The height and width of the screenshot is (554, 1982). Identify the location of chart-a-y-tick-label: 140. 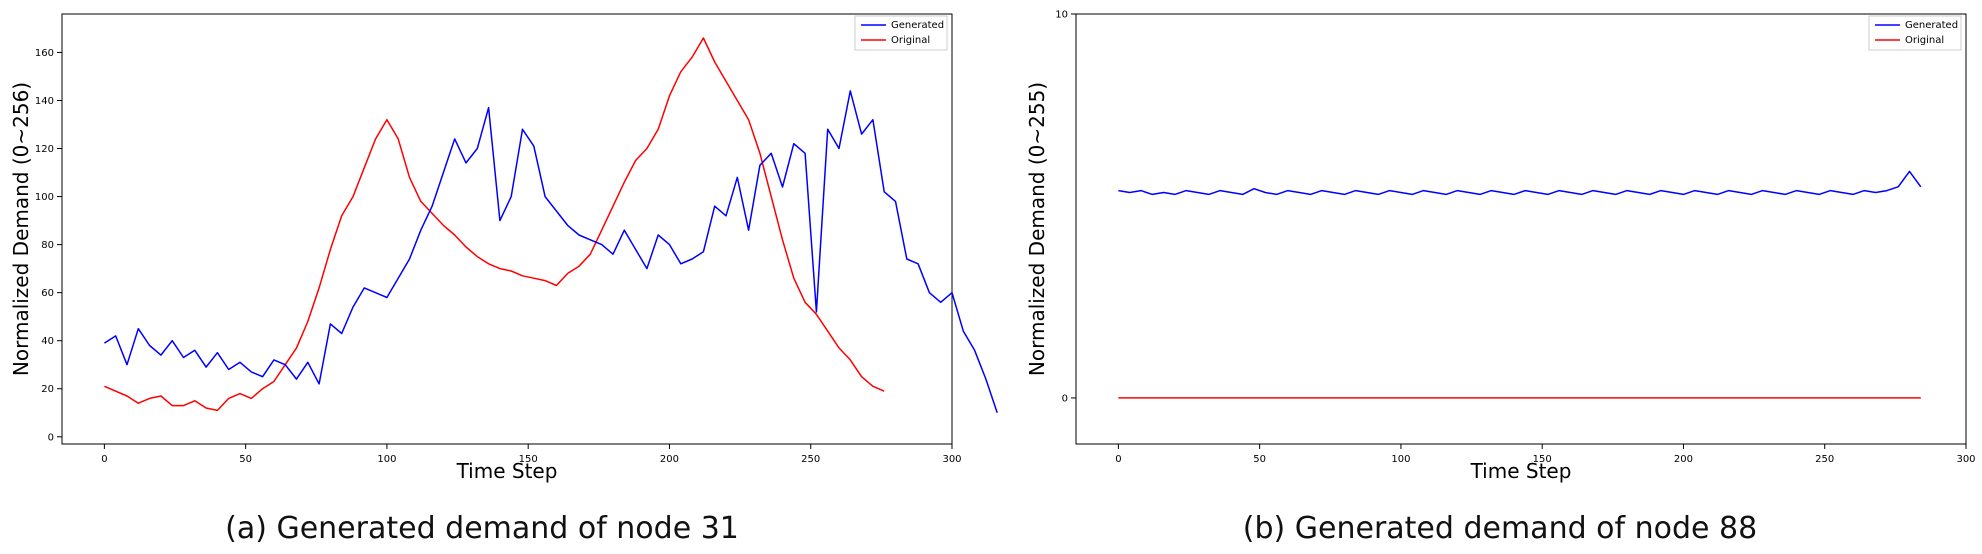
(44, 101).